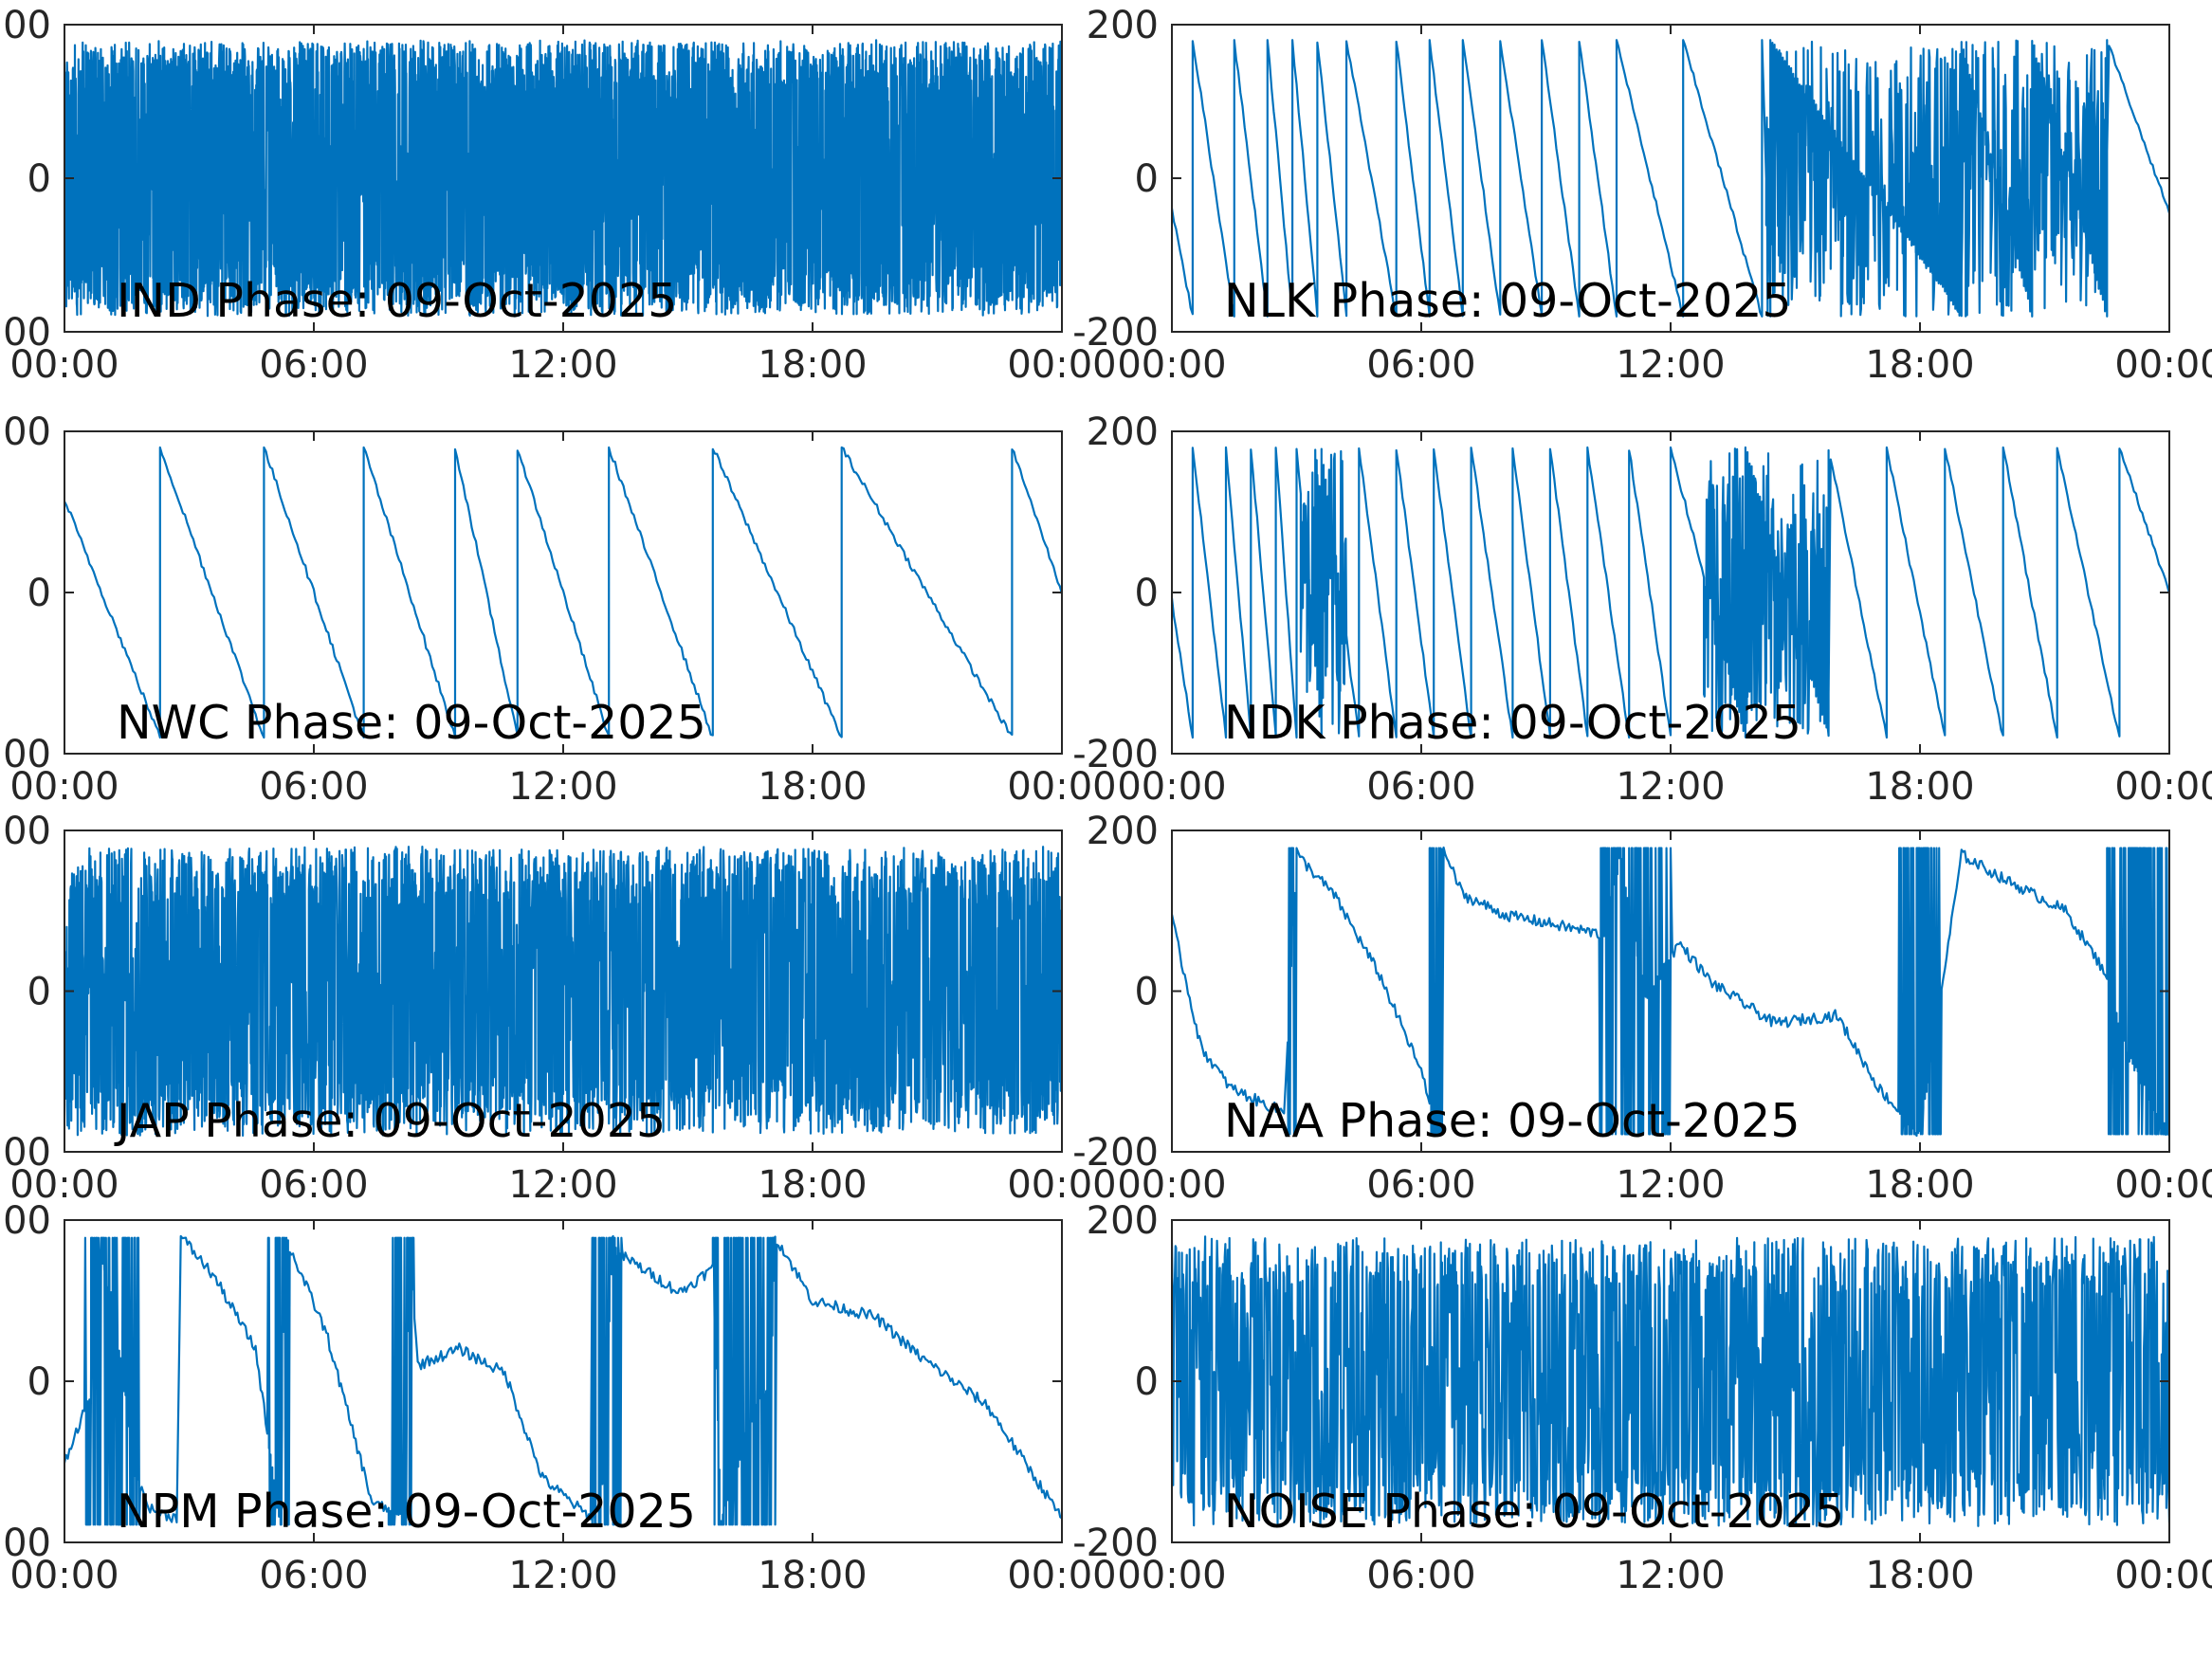  Describe the element at coordinates (1512, 1121) in the screenshot. I see `panel-title: NAA Phase: 09-Oct-2025` at that location.